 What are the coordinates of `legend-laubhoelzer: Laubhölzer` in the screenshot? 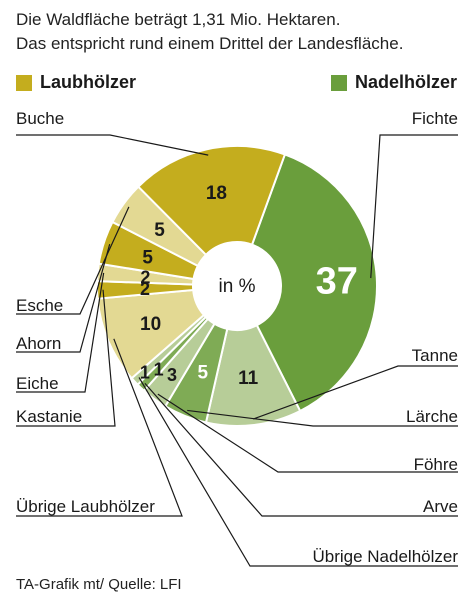 It's located at (76, 82).